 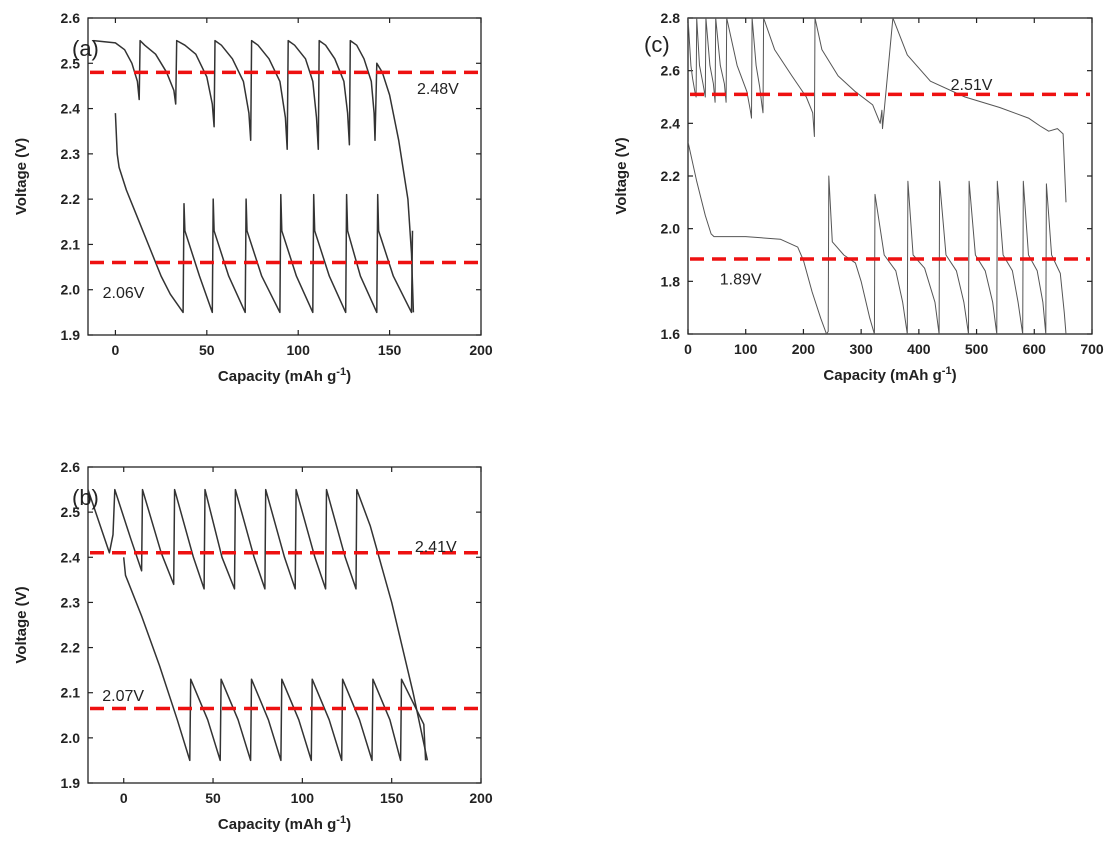 I want to click on reference-line-label: 2.48V, so click(x=438, y=89).